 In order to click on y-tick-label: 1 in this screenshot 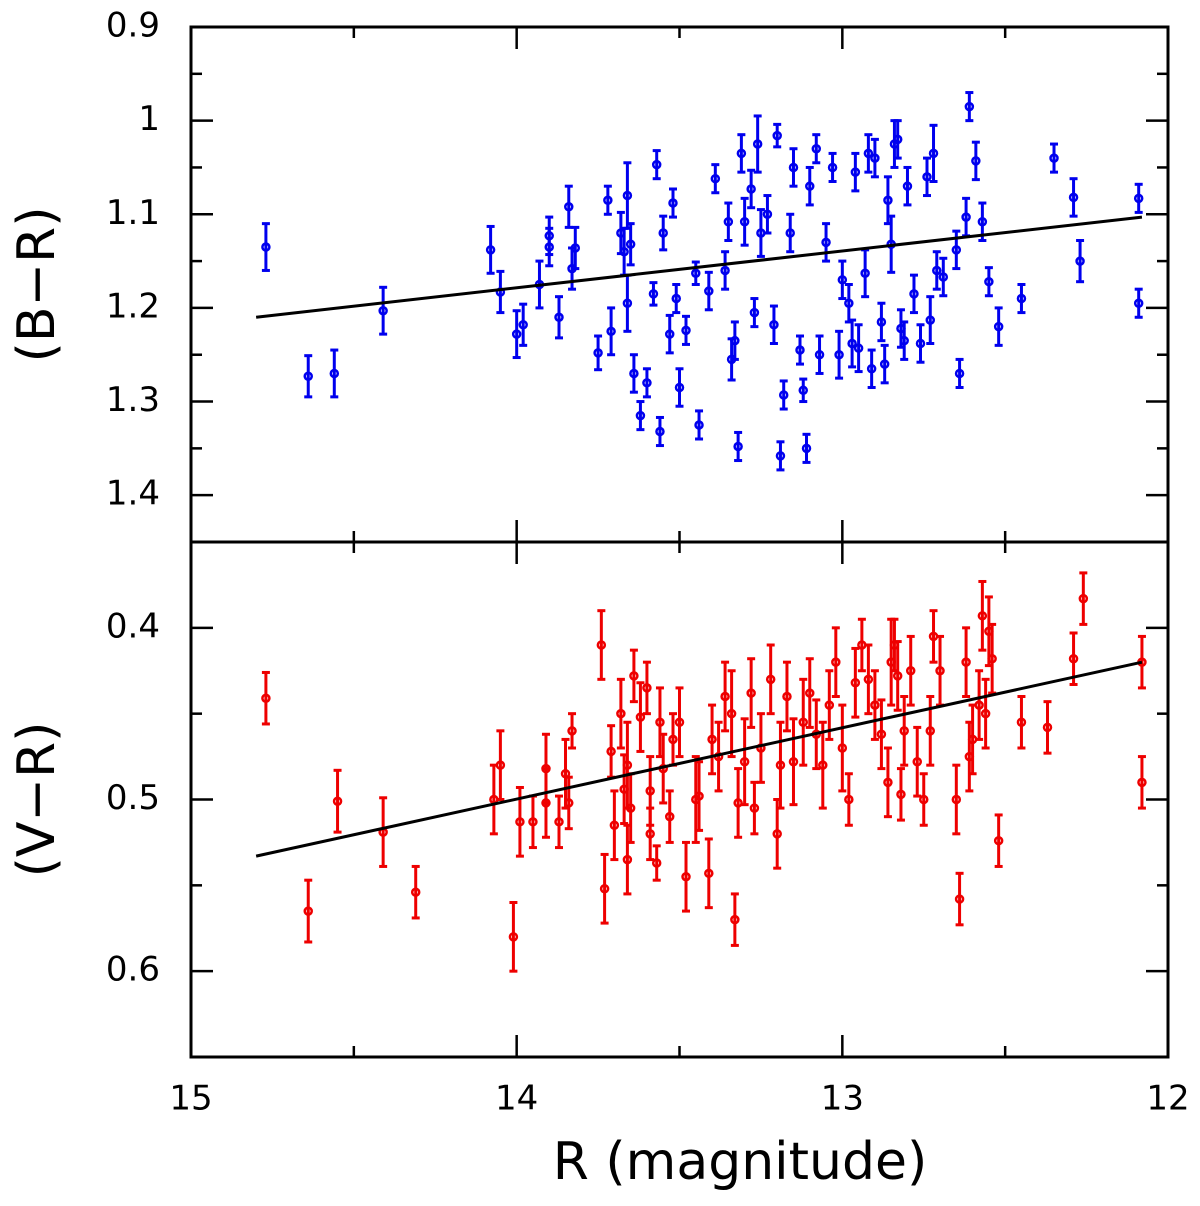, I will do `click(149, 119)`.